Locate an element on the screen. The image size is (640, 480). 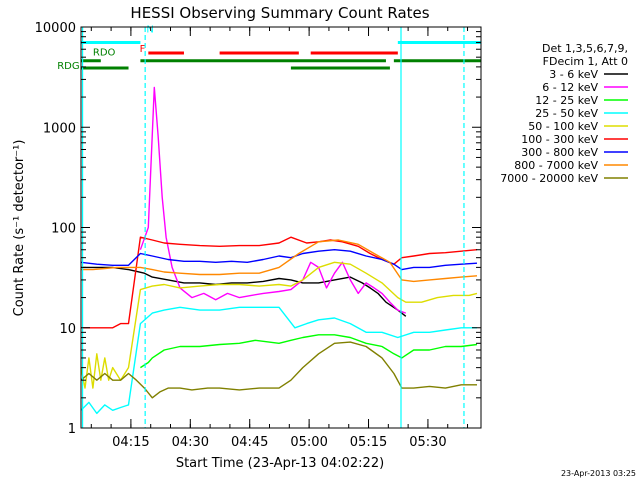
flag-label: F is located at coordinates (143, 49).